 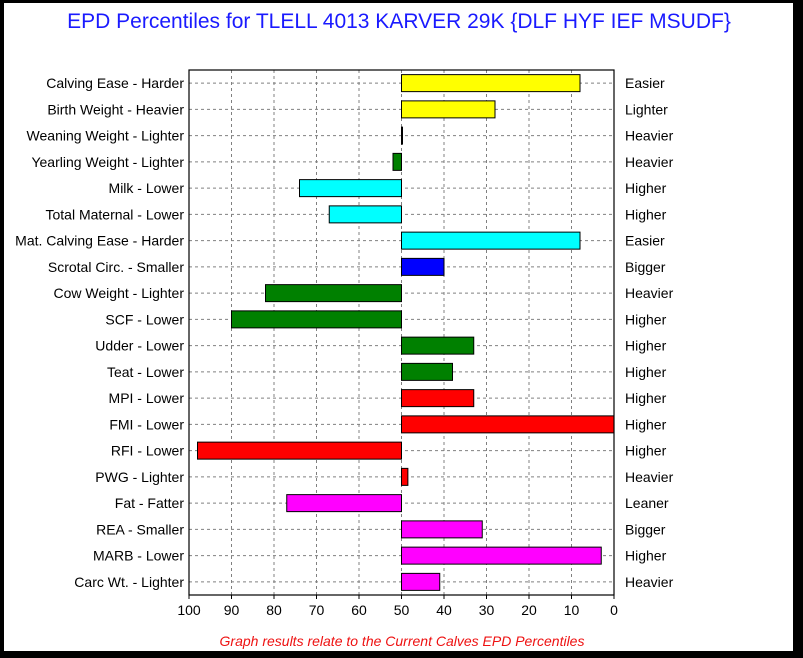 What do you see at coordinates (232, 610) in the screenshot?
I see `tick-label: 90` at bounding box center [232, 610].